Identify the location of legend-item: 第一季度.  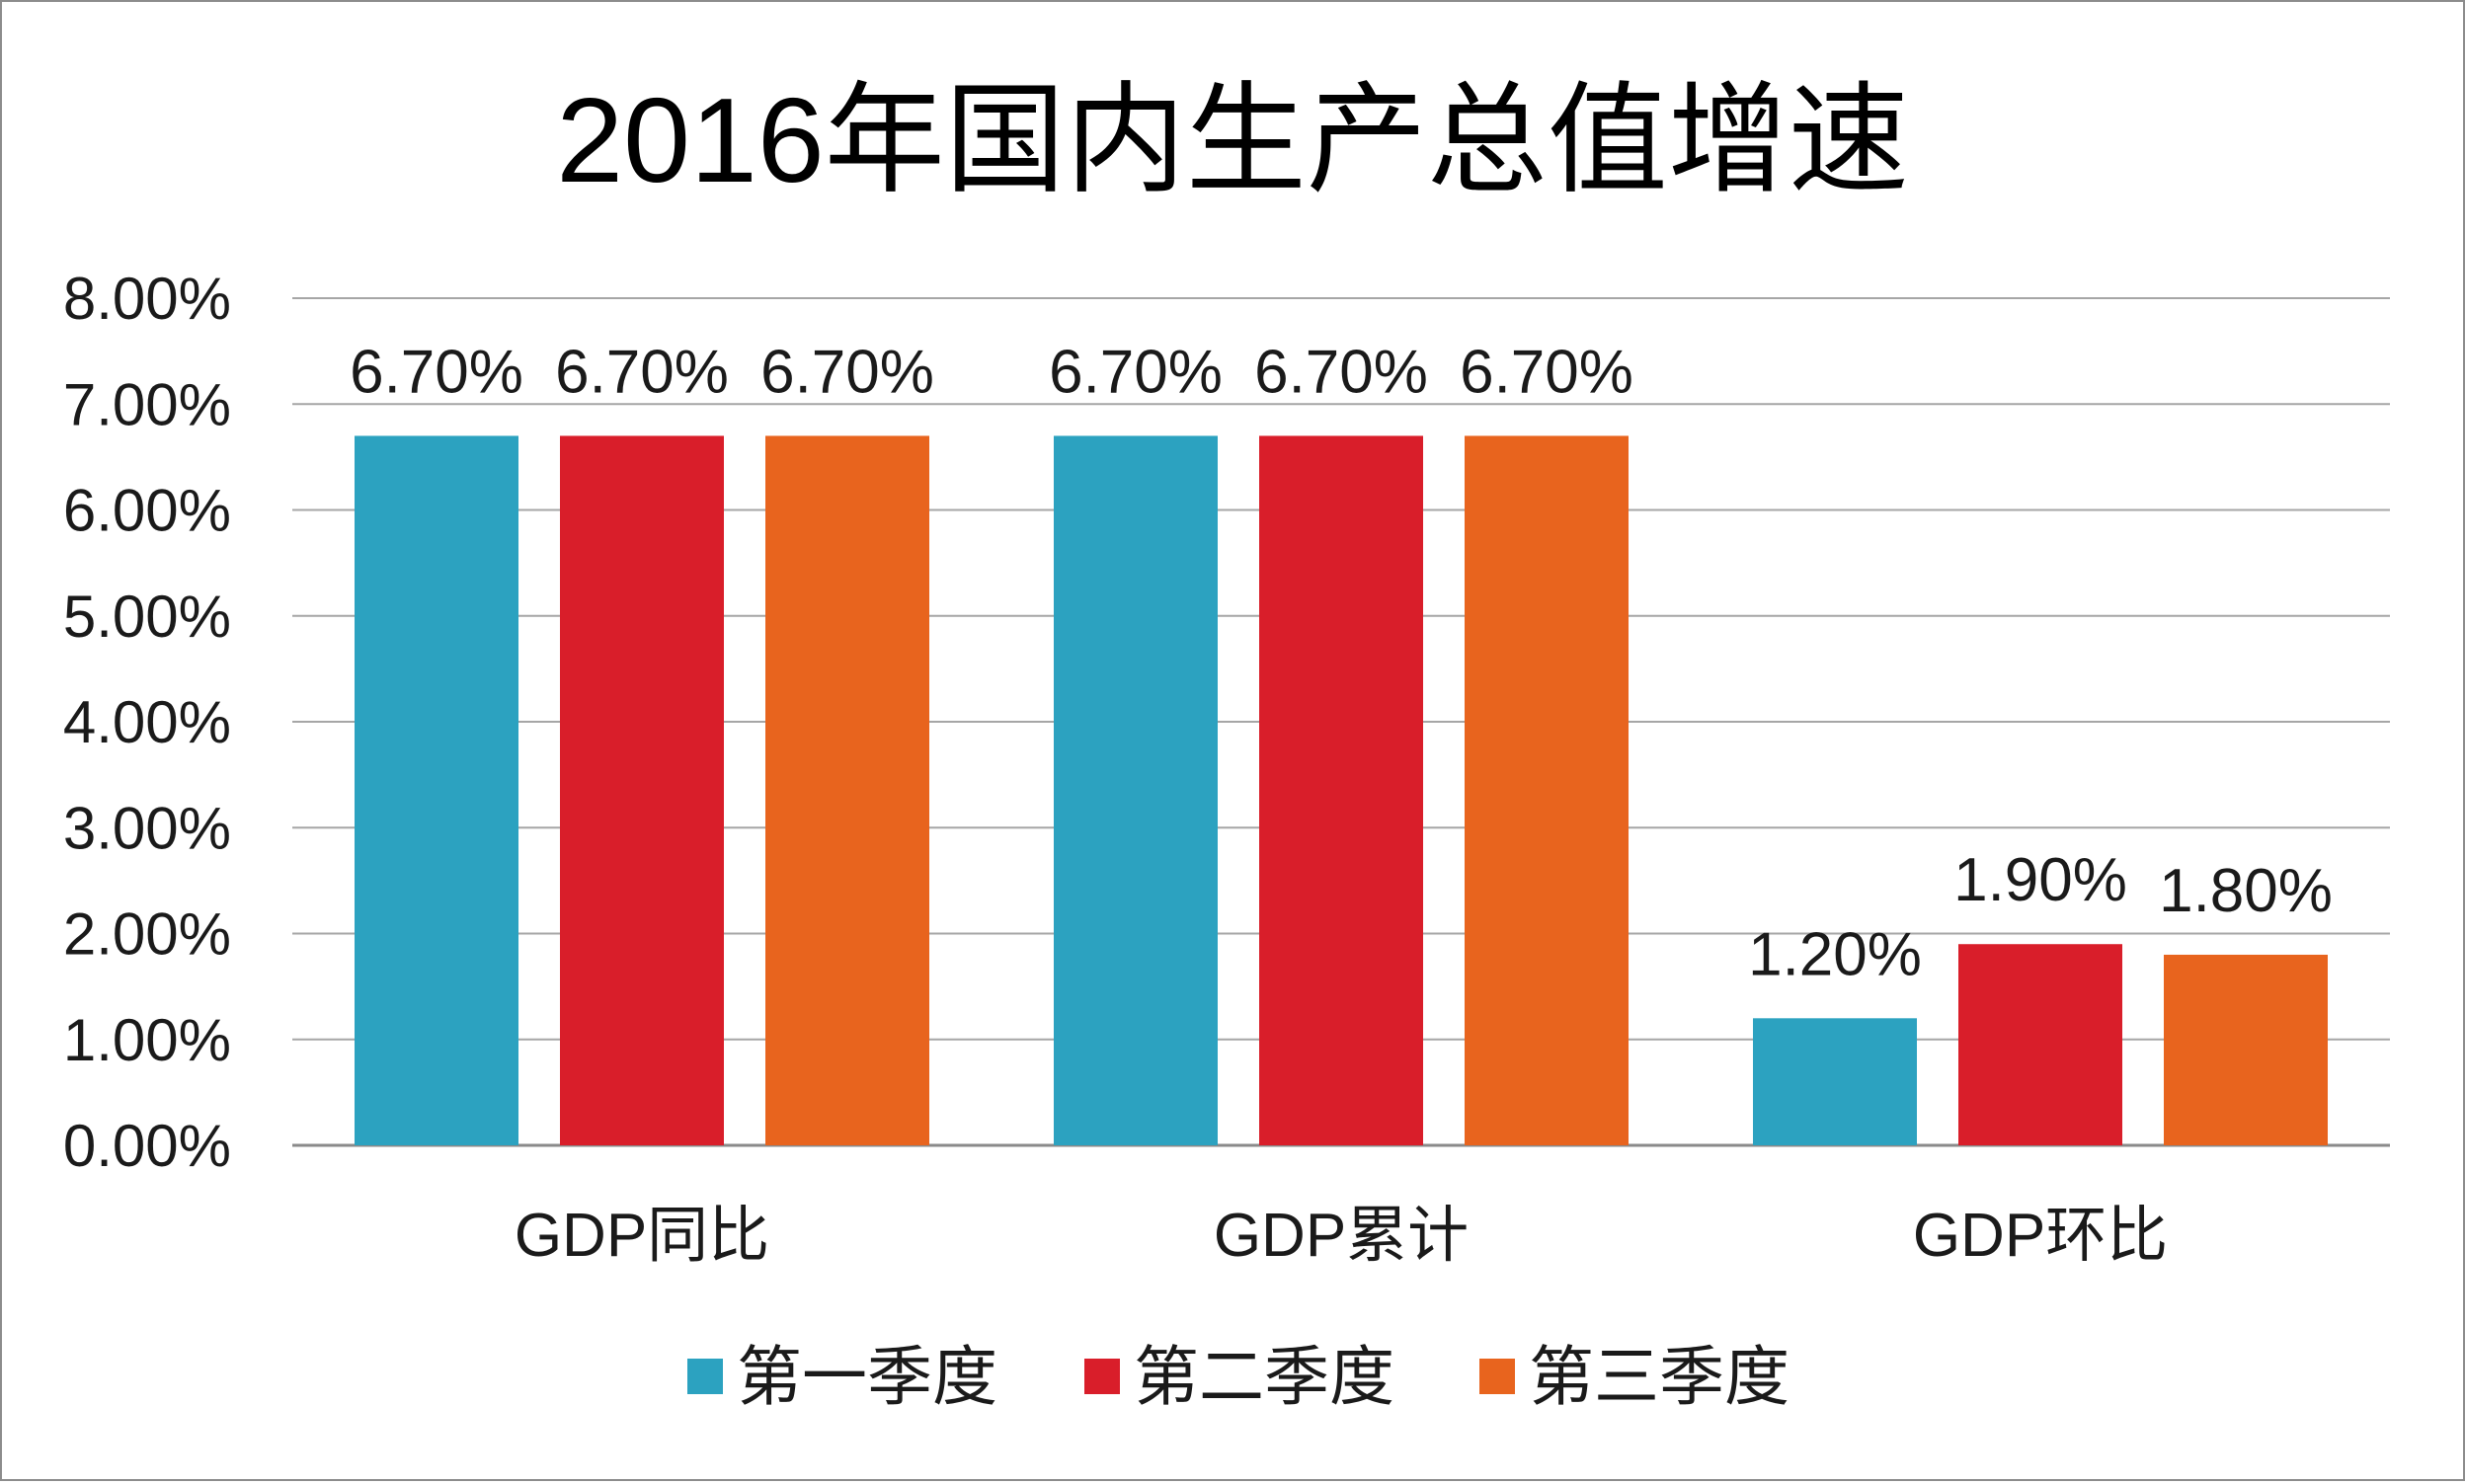
(842, 1376).